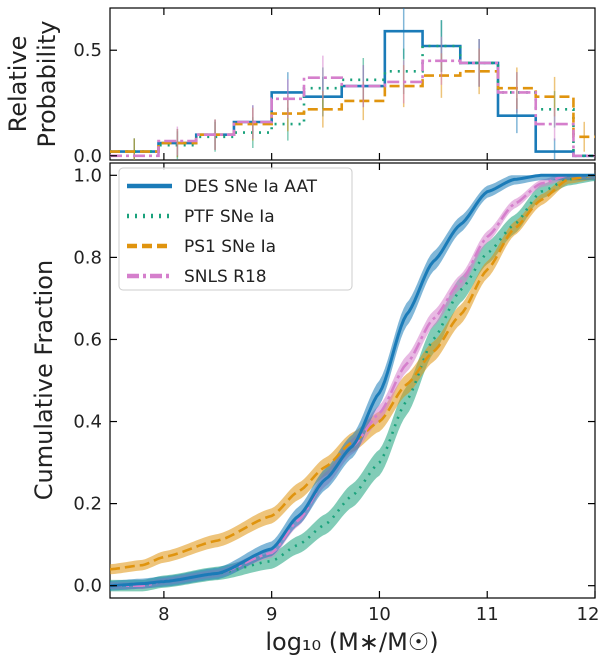 The image size is (609, 664). What do you see at coordinates (487, 614) in the screenshot?
I see `bottom-xtick-label: 11` at bounding box center [487, 614].